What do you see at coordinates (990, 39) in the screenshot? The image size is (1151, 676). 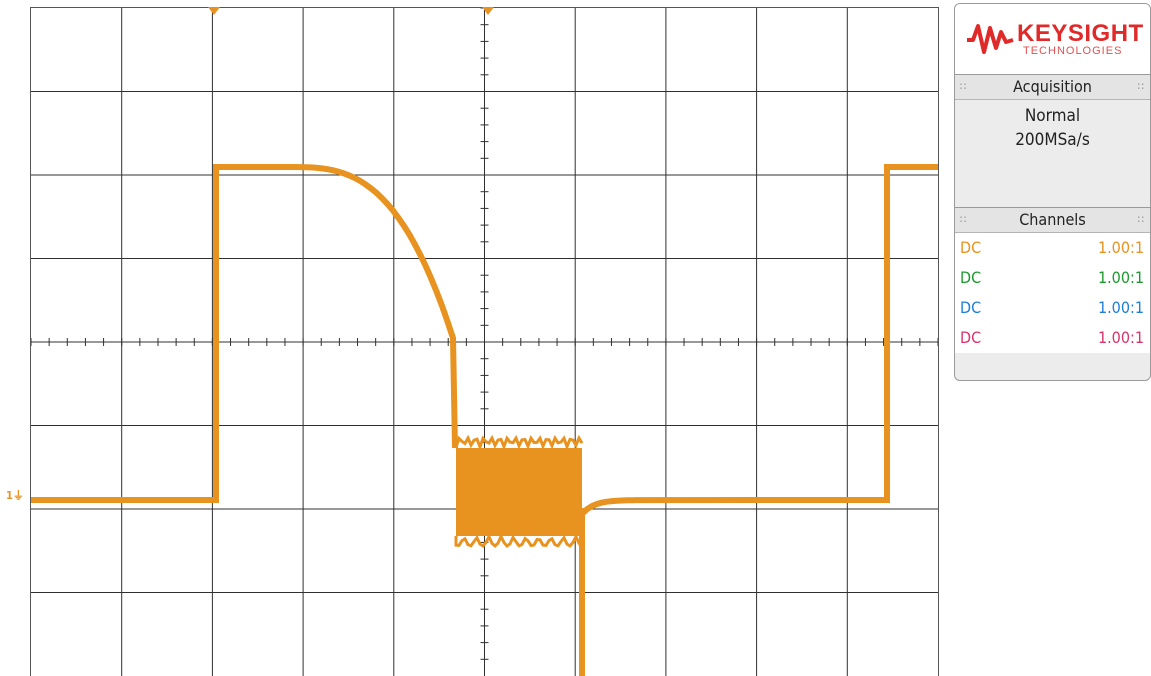 I see `keysight-wave-icon` at bounding box center [990, 39].